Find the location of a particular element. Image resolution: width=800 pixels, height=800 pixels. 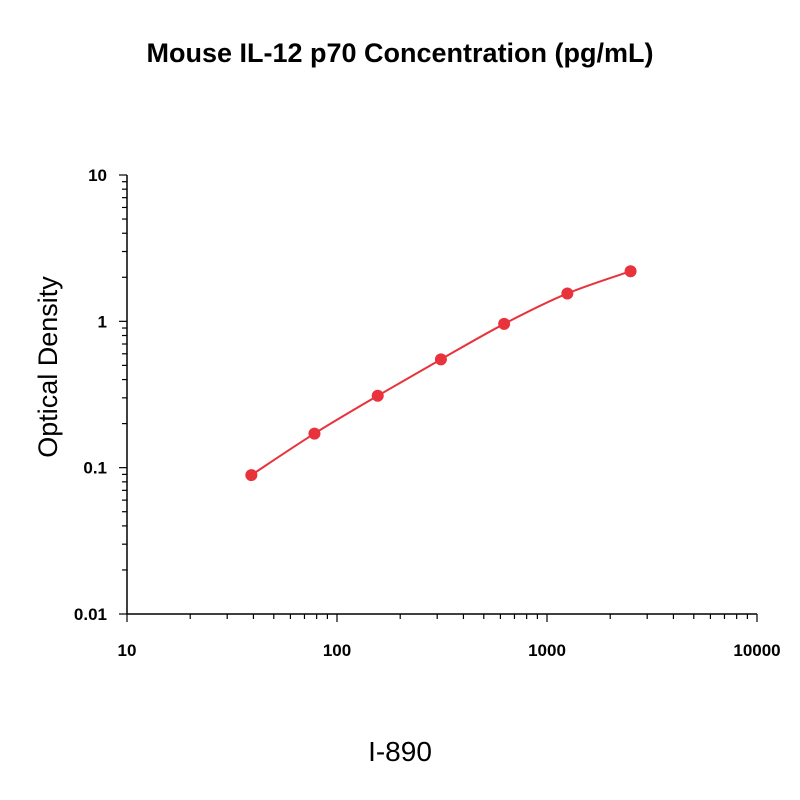

catalog-number: I-890 is located at coordinates (400, 751).